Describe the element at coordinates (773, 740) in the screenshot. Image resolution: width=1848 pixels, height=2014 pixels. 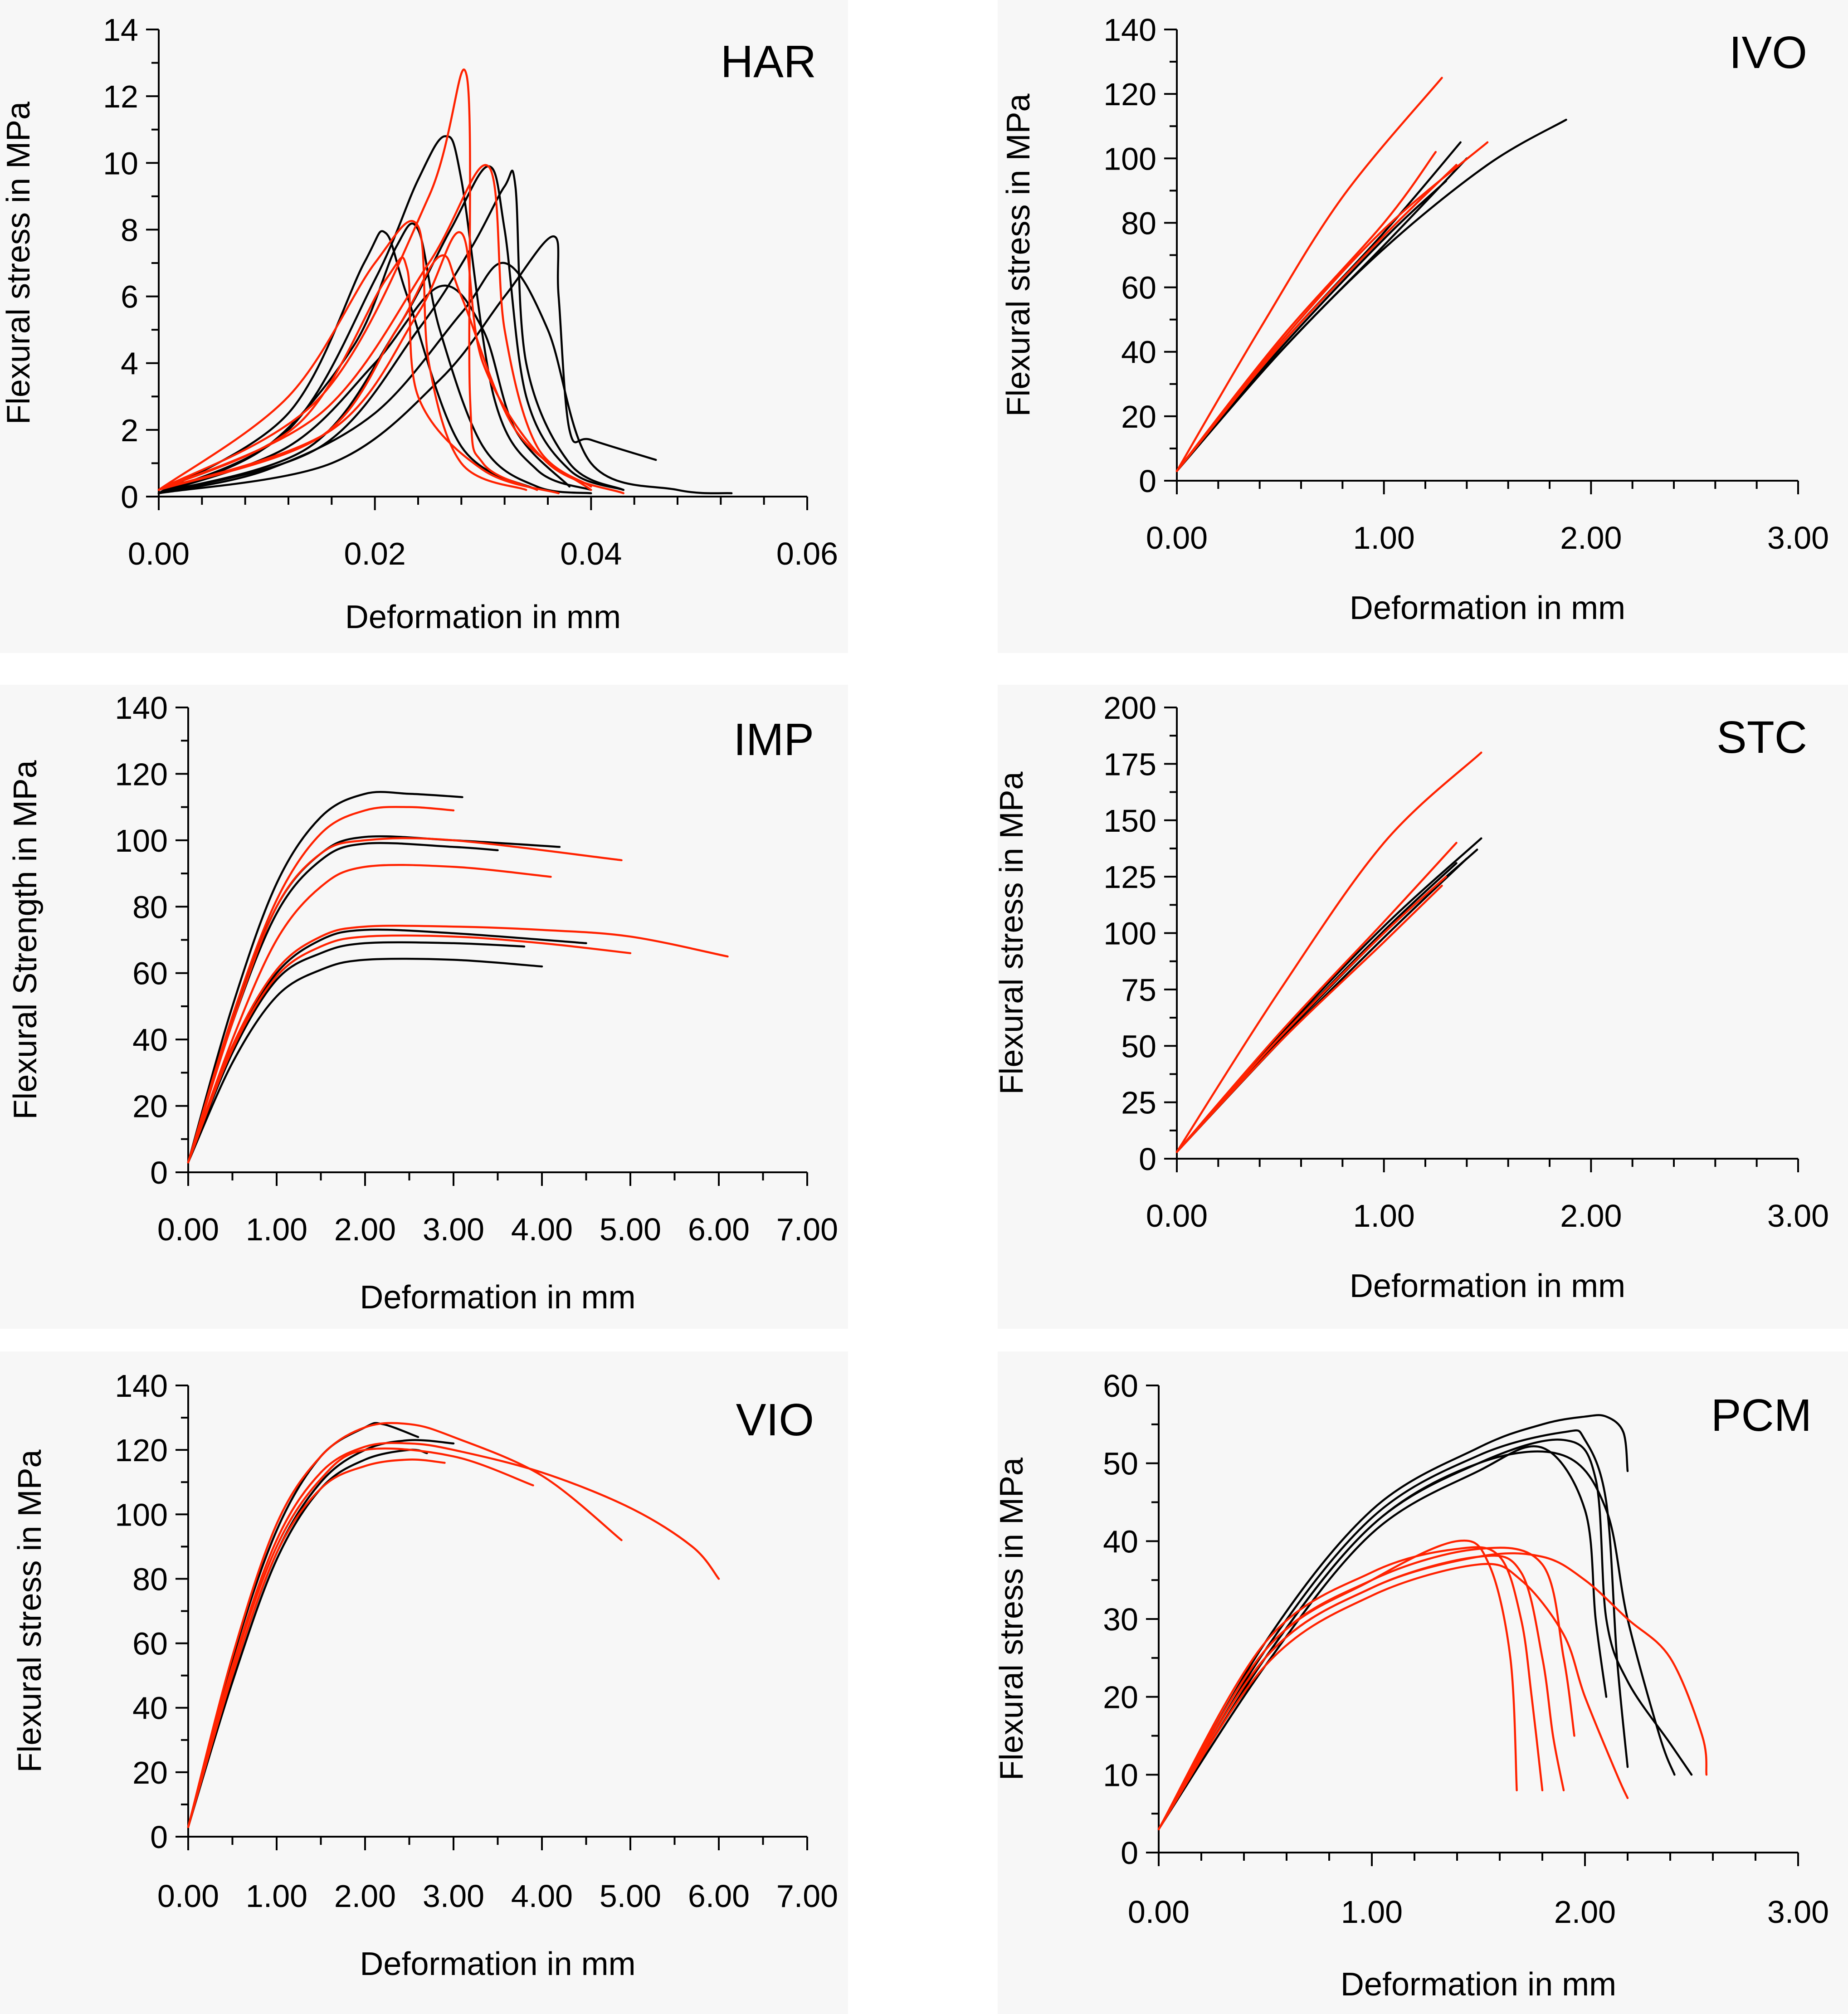
I see `chart-title: IMP` at that location.